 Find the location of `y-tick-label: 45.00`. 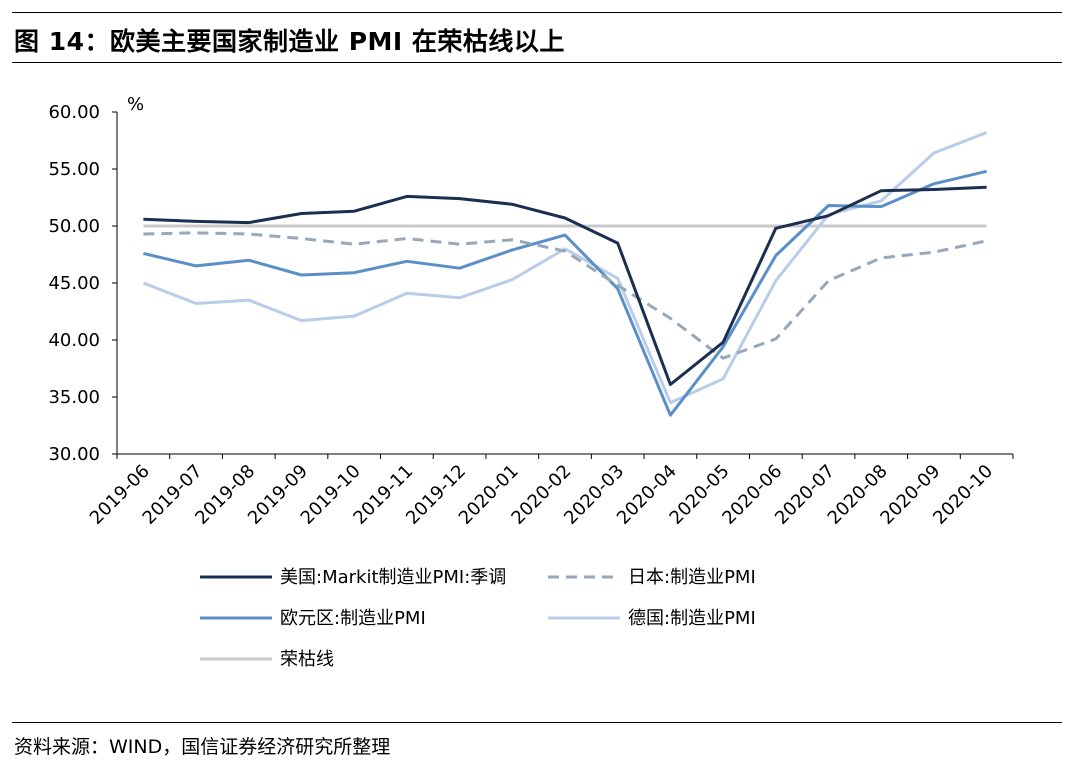

y-tick-label: 45.00 is located at coordinates (74, 283).